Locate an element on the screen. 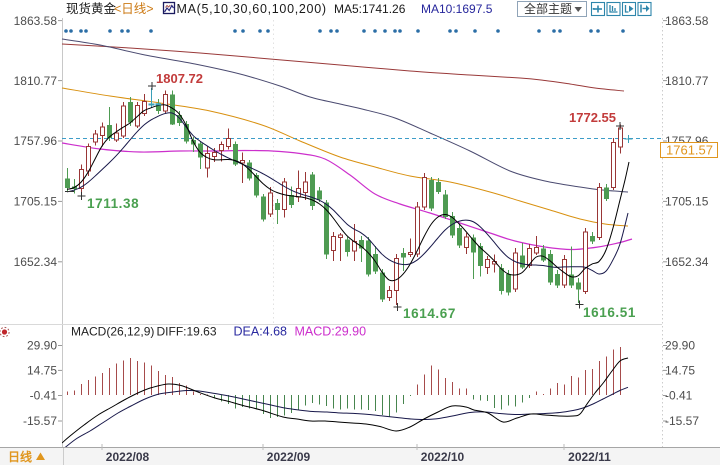 This screenshot has width=720, height=470. svg-text: MACD:29.90 is located at coordinates (331, 332).